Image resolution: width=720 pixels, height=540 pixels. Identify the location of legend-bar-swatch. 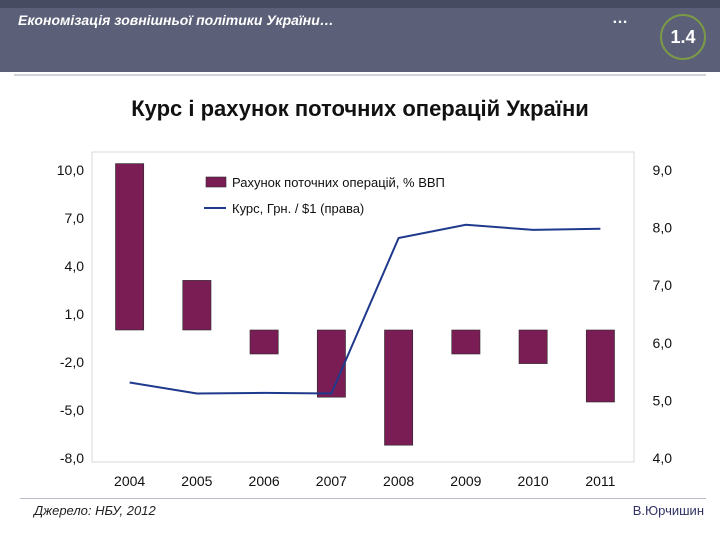
(216, 182).